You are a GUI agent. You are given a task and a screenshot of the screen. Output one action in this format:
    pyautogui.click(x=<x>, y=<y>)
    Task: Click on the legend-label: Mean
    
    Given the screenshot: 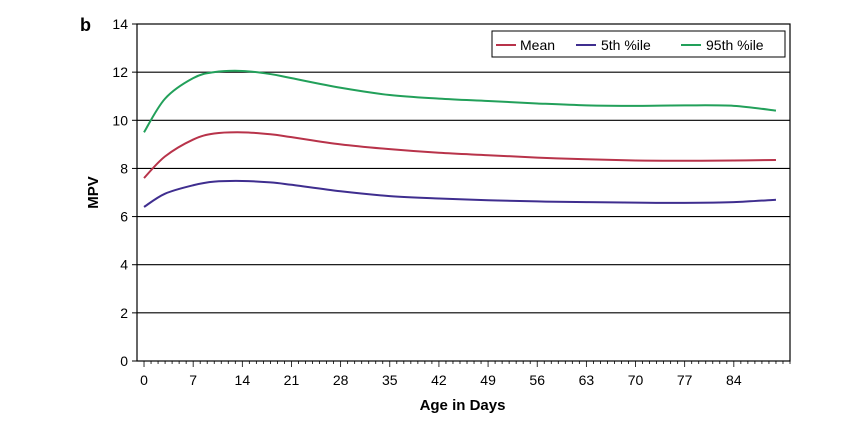 What is the action you would take?
    pyautogui.click(x=537, y=45)
    